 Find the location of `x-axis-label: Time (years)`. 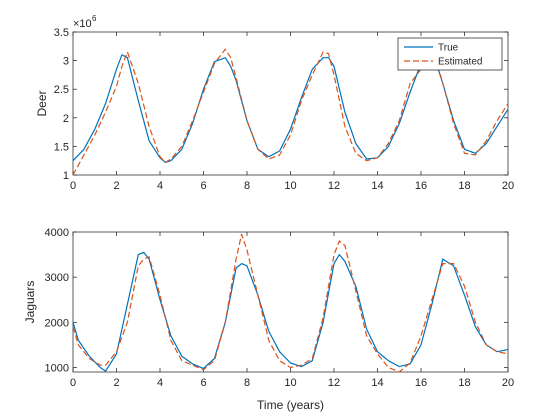

x-axis-label: Time (years) is located at coordinates (290, 405).